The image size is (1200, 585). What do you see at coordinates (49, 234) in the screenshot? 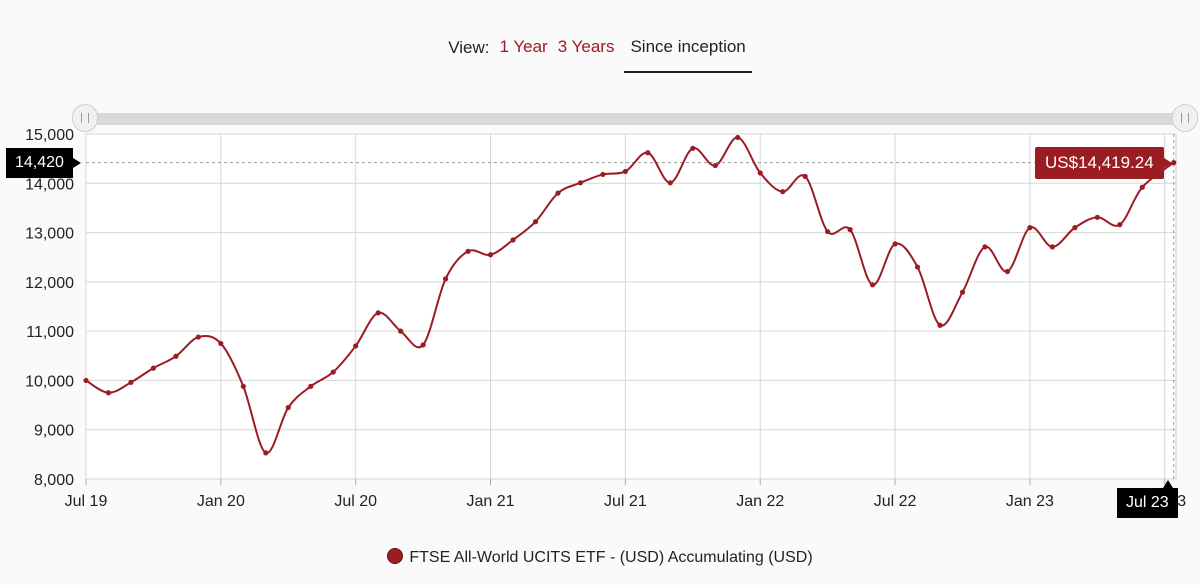
I see `y-tick-label: 13,000` at bounding box center [49, 234].